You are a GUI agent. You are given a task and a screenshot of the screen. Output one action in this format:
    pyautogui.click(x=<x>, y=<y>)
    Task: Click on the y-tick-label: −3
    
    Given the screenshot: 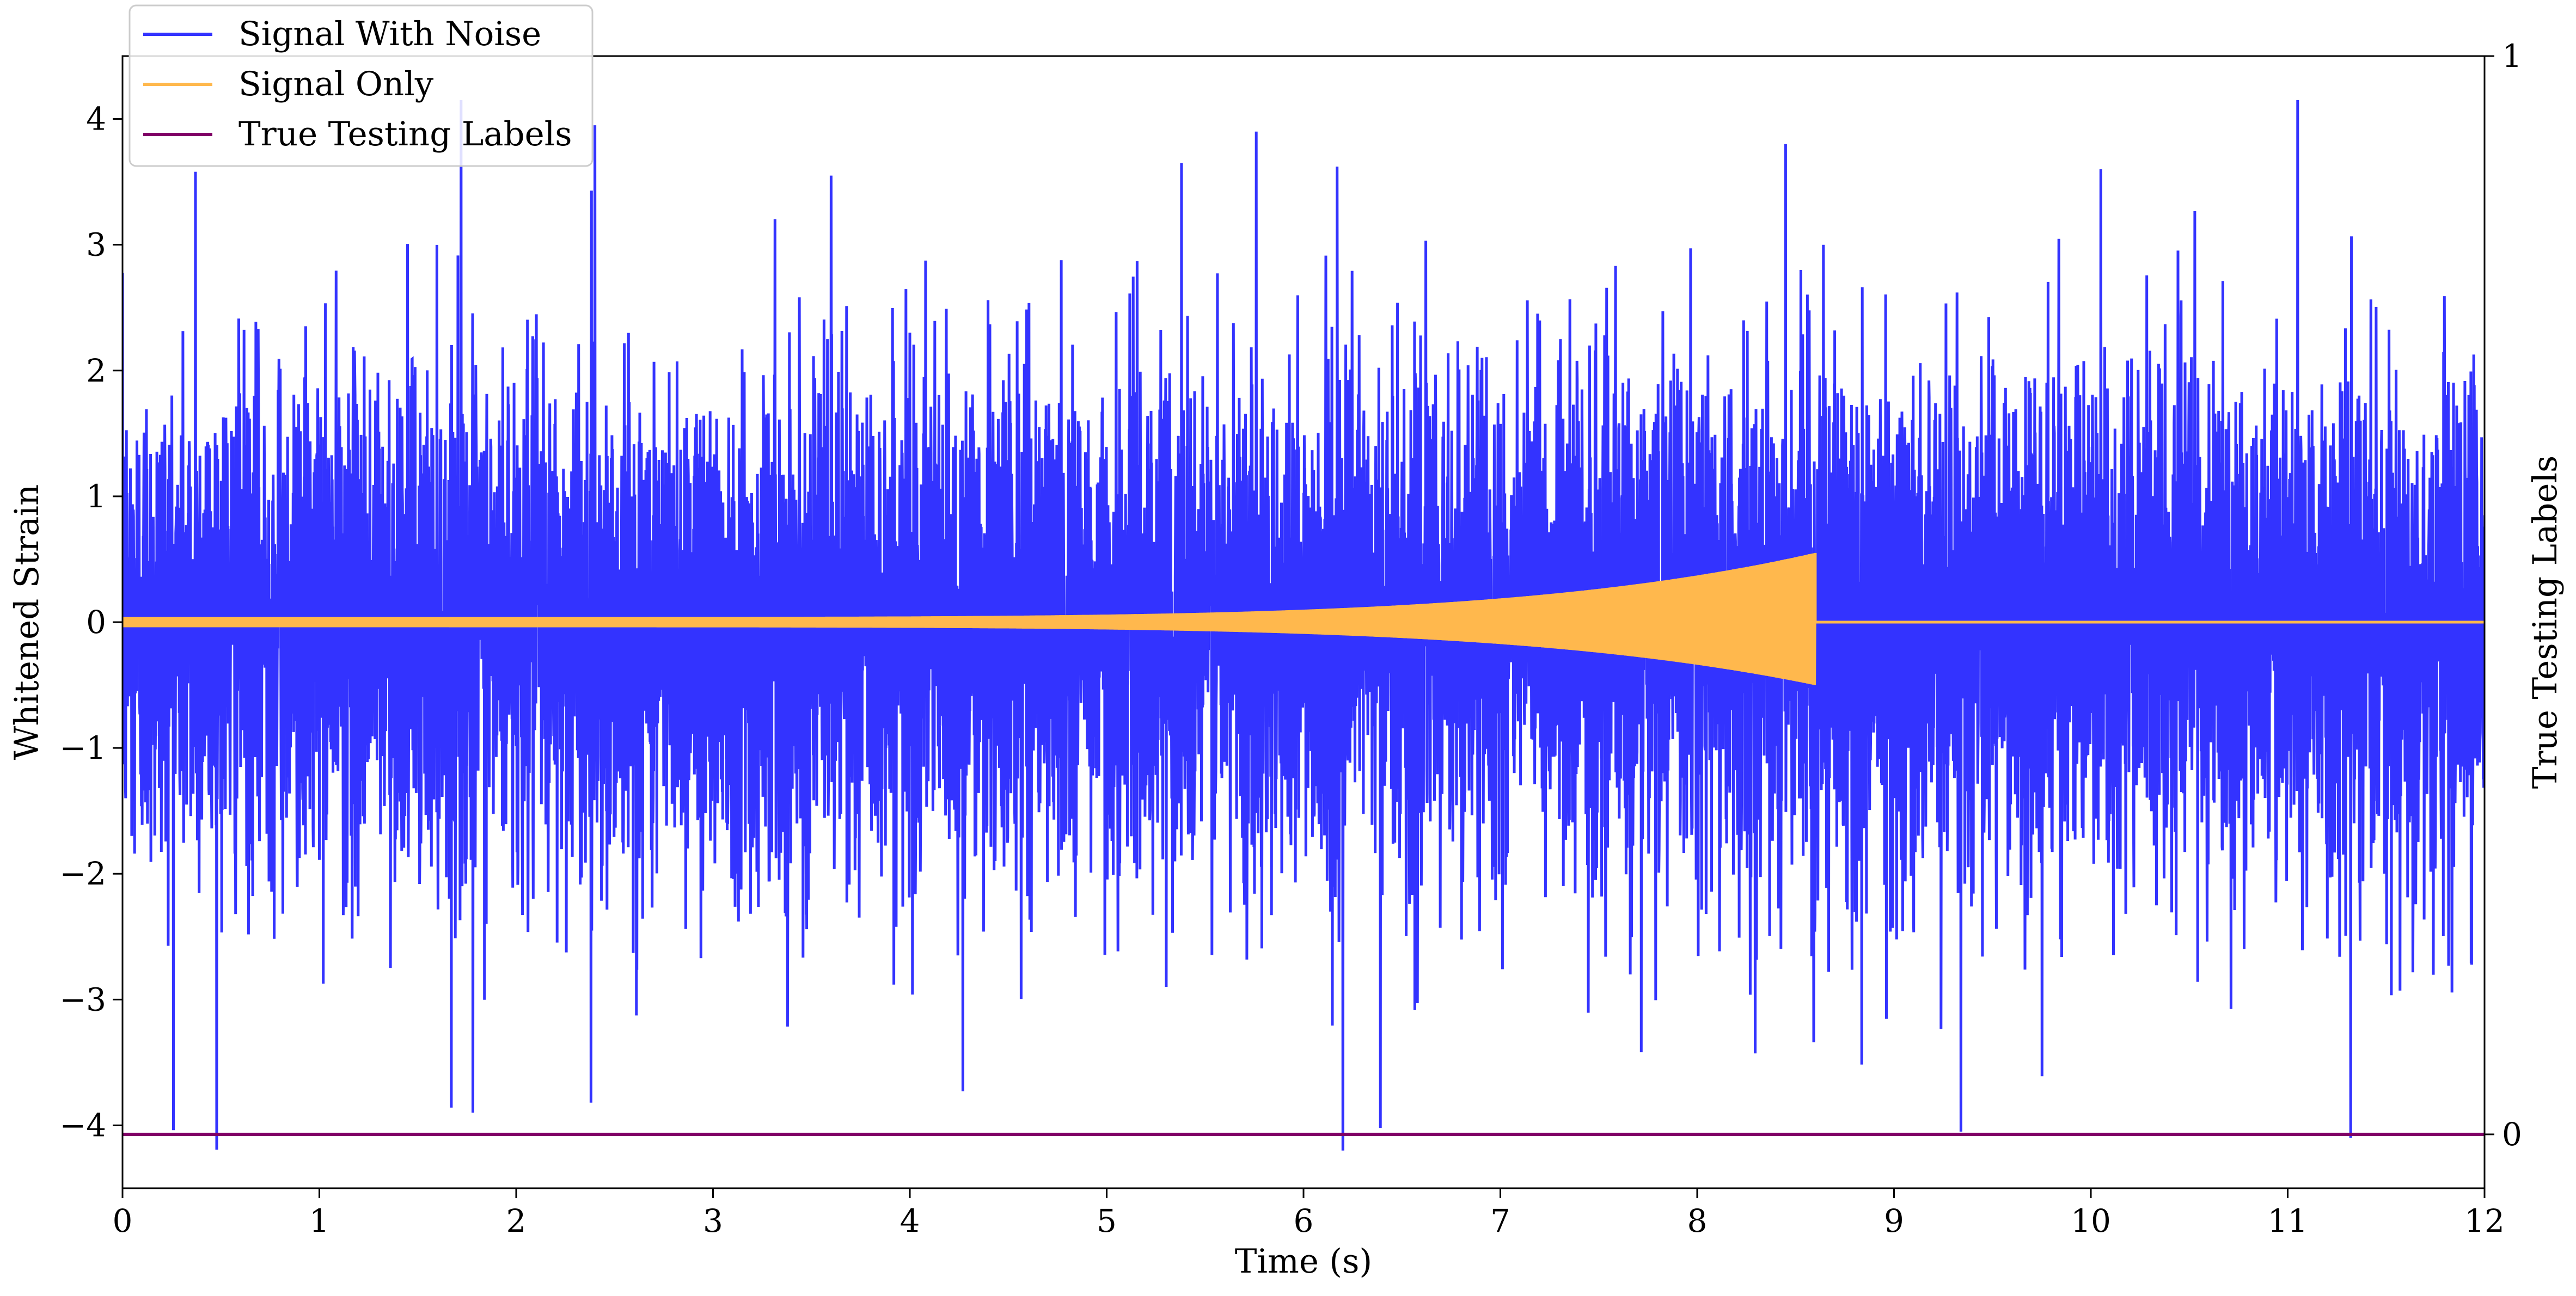 What is the action you would take?
    pyautogui.click(x=83, y=1000)
    